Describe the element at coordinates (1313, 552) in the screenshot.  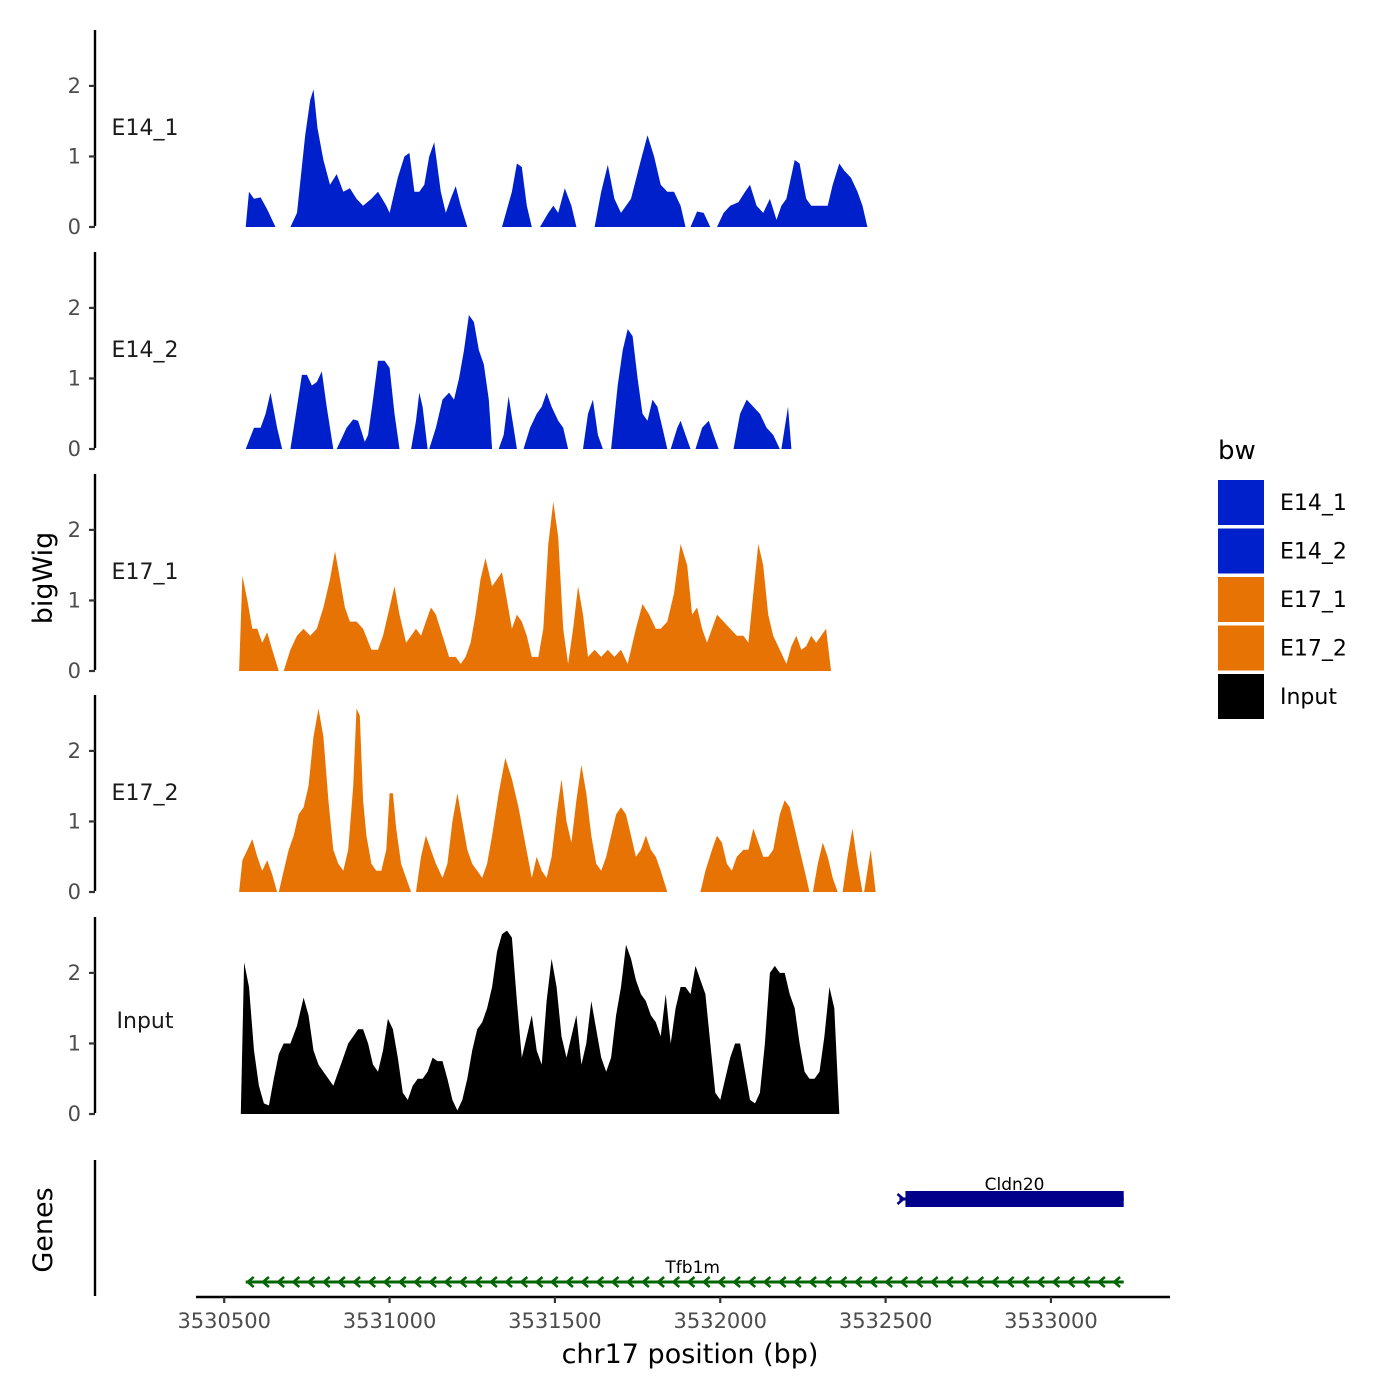
I see `legend-label: E14_2` at that location.